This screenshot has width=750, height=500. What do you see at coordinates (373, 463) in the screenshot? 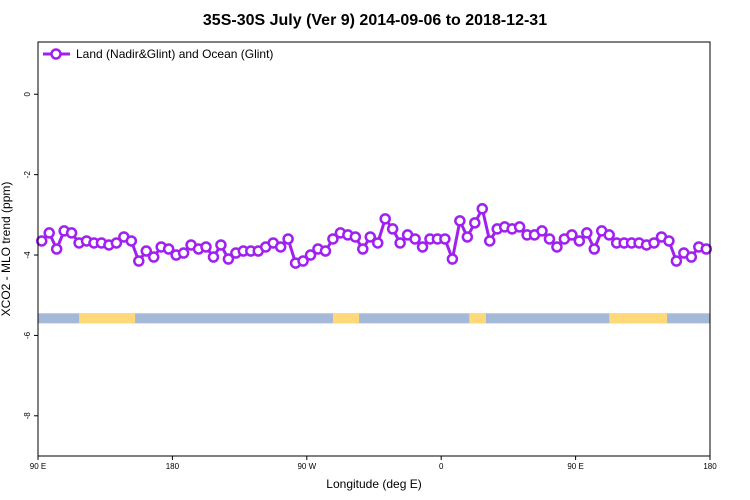
I see `x-axis: 90 E 180 90 W 0 90 E 180` at bounding box center [373, 463].